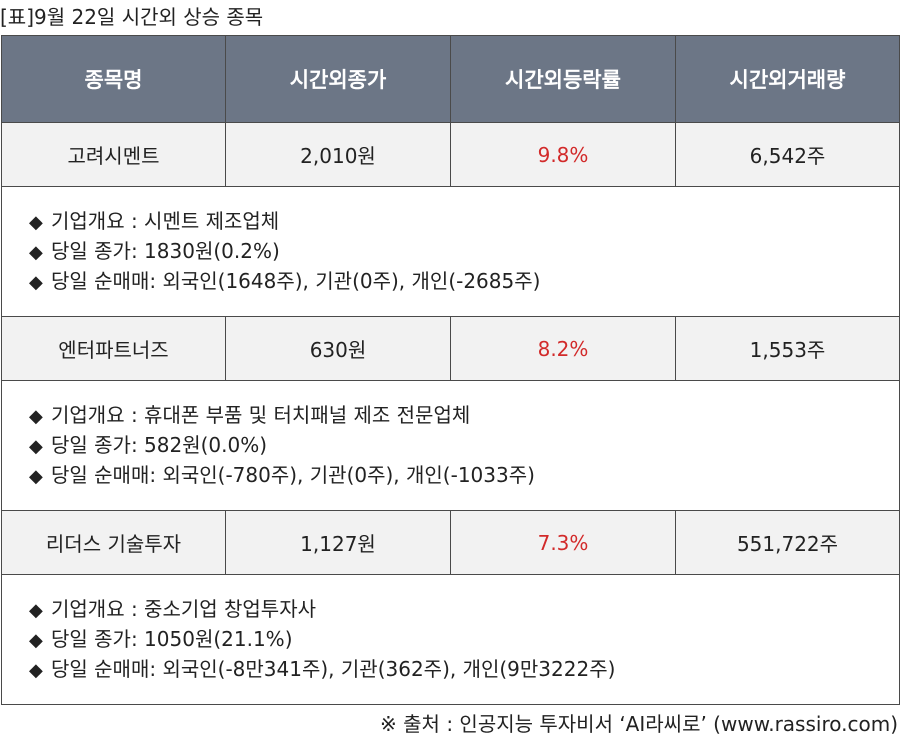 This screenshot has height=750, width=900. Describe the element at coordinates (787, 154) in the screenshot. I see `stock-volume: 6,542주` at that location.